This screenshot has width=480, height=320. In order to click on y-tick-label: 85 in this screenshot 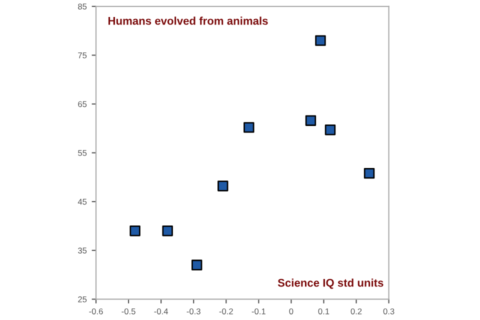, I will do `click(82, 7)`.